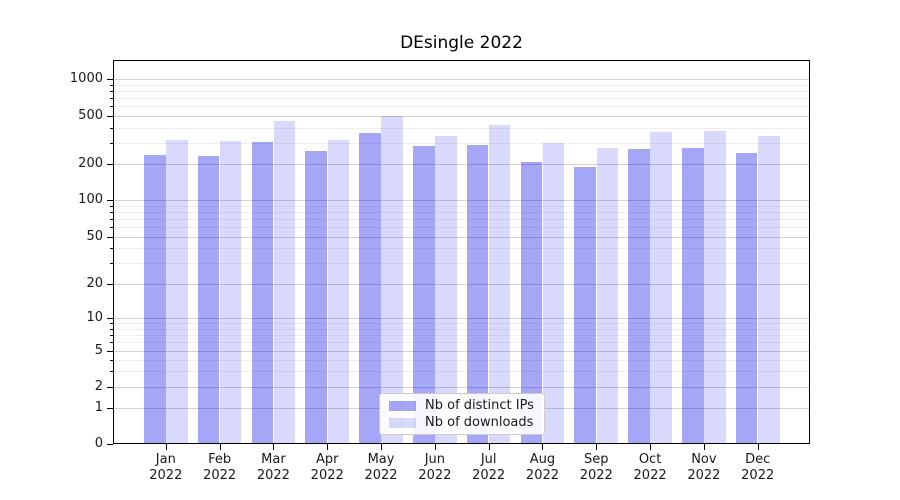 Image resolution: width=900 pixels, height=500 pixels. What do you see at coordinates (758, 467) in the screenshot?
I see `x-tick-label-dec: Dec 2022` at bounding box center [758, 467].